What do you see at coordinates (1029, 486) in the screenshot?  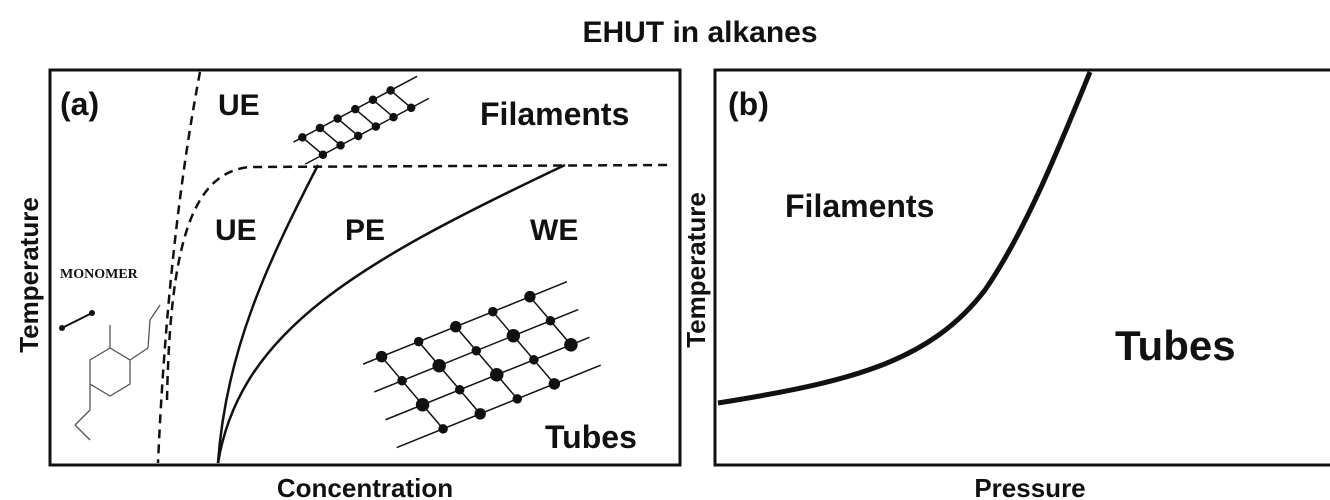 I see `x-axis-label: Pressure` at bounding box center [1029, 486].